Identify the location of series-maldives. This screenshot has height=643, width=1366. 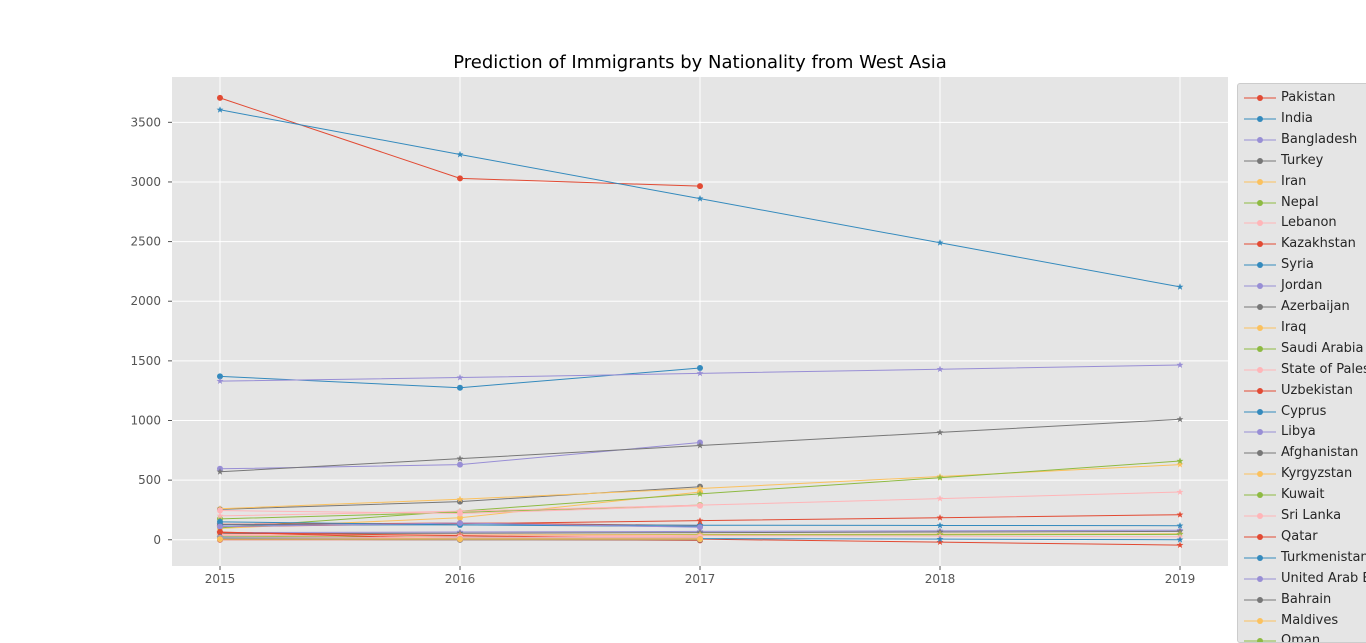
(460, 539).